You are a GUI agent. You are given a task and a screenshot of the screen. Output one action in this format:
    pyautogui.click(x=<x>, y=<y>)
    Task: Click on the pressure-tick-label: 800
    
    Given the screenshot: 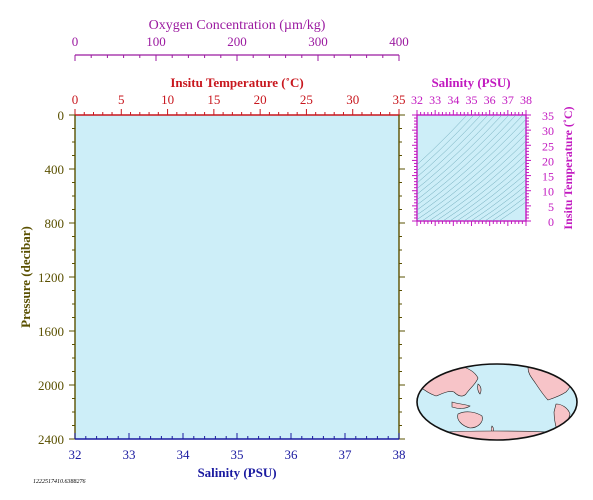 What is the action you would take?
    pyautogui.click(x=55, y=223)
    